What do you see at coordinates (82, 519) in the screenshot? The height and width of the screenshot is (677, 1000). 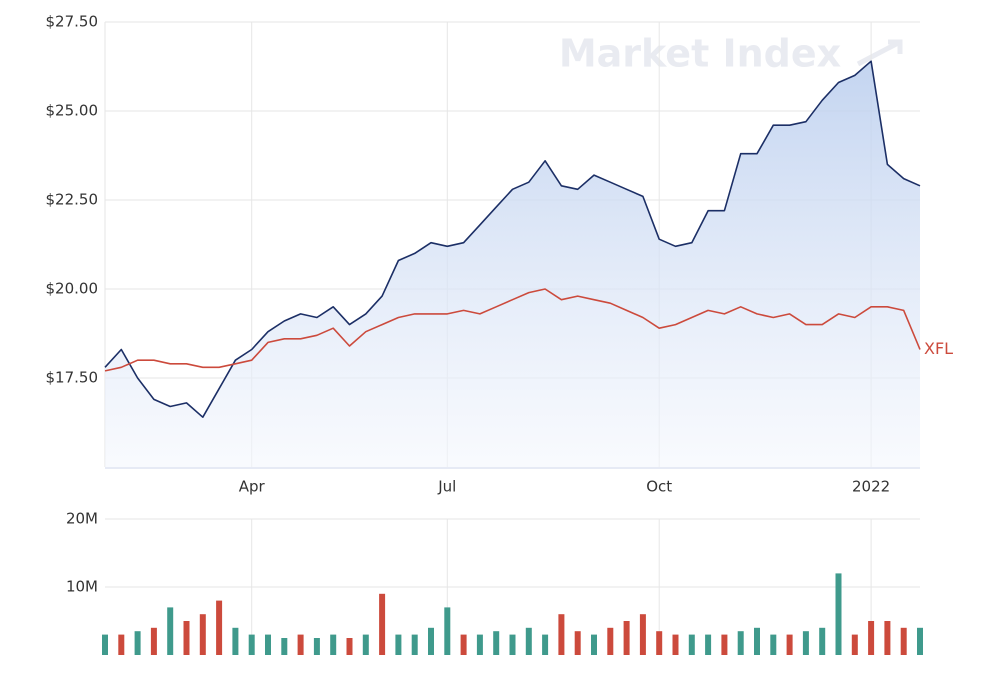 I see `y-tick-label: 20M` at bounding box center [82, 519].